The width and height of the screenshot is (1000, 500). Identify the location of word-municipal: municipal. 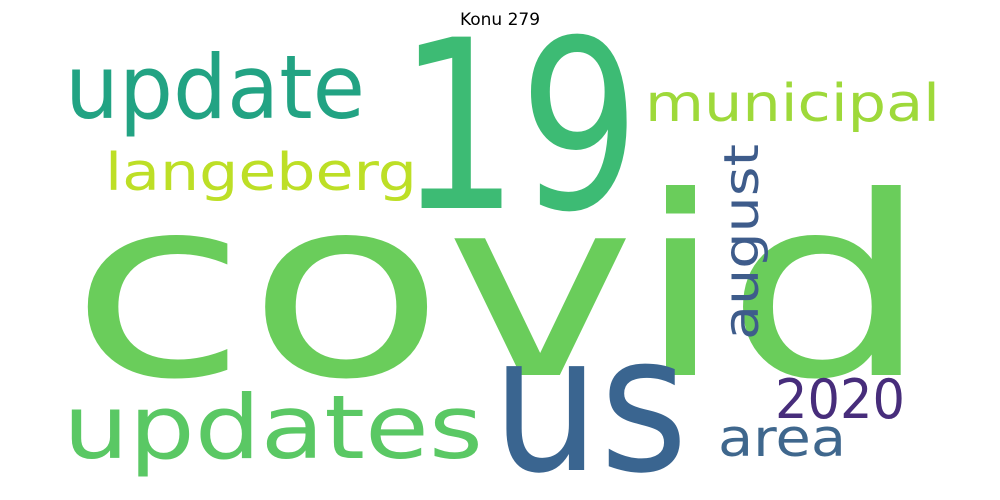
(792, 104).